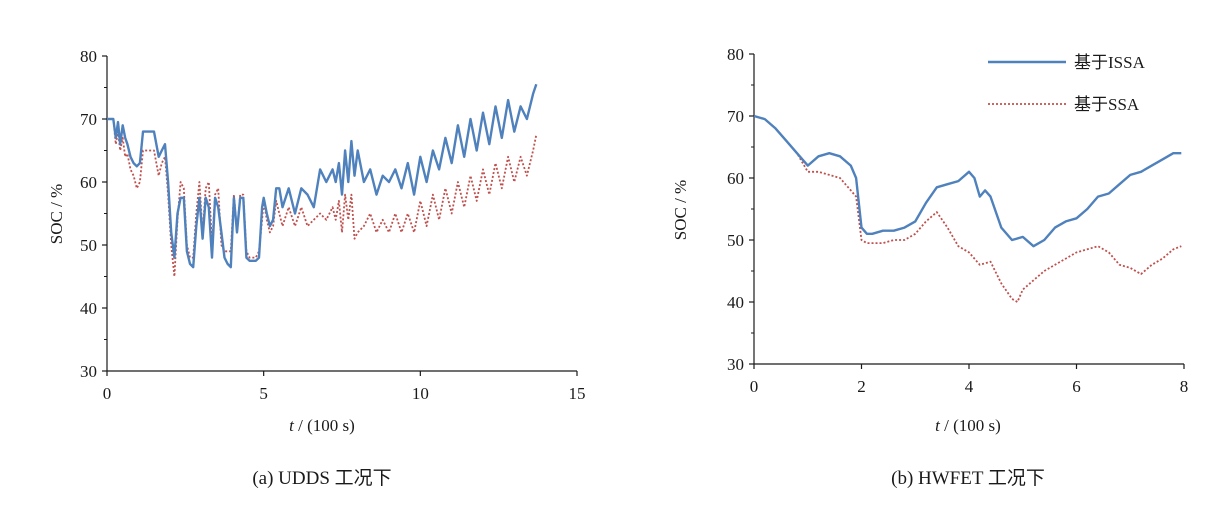  Describe the element at coordinates (577, 393) in the screenshot. I see `a-x-tick-label: 15` at that location.